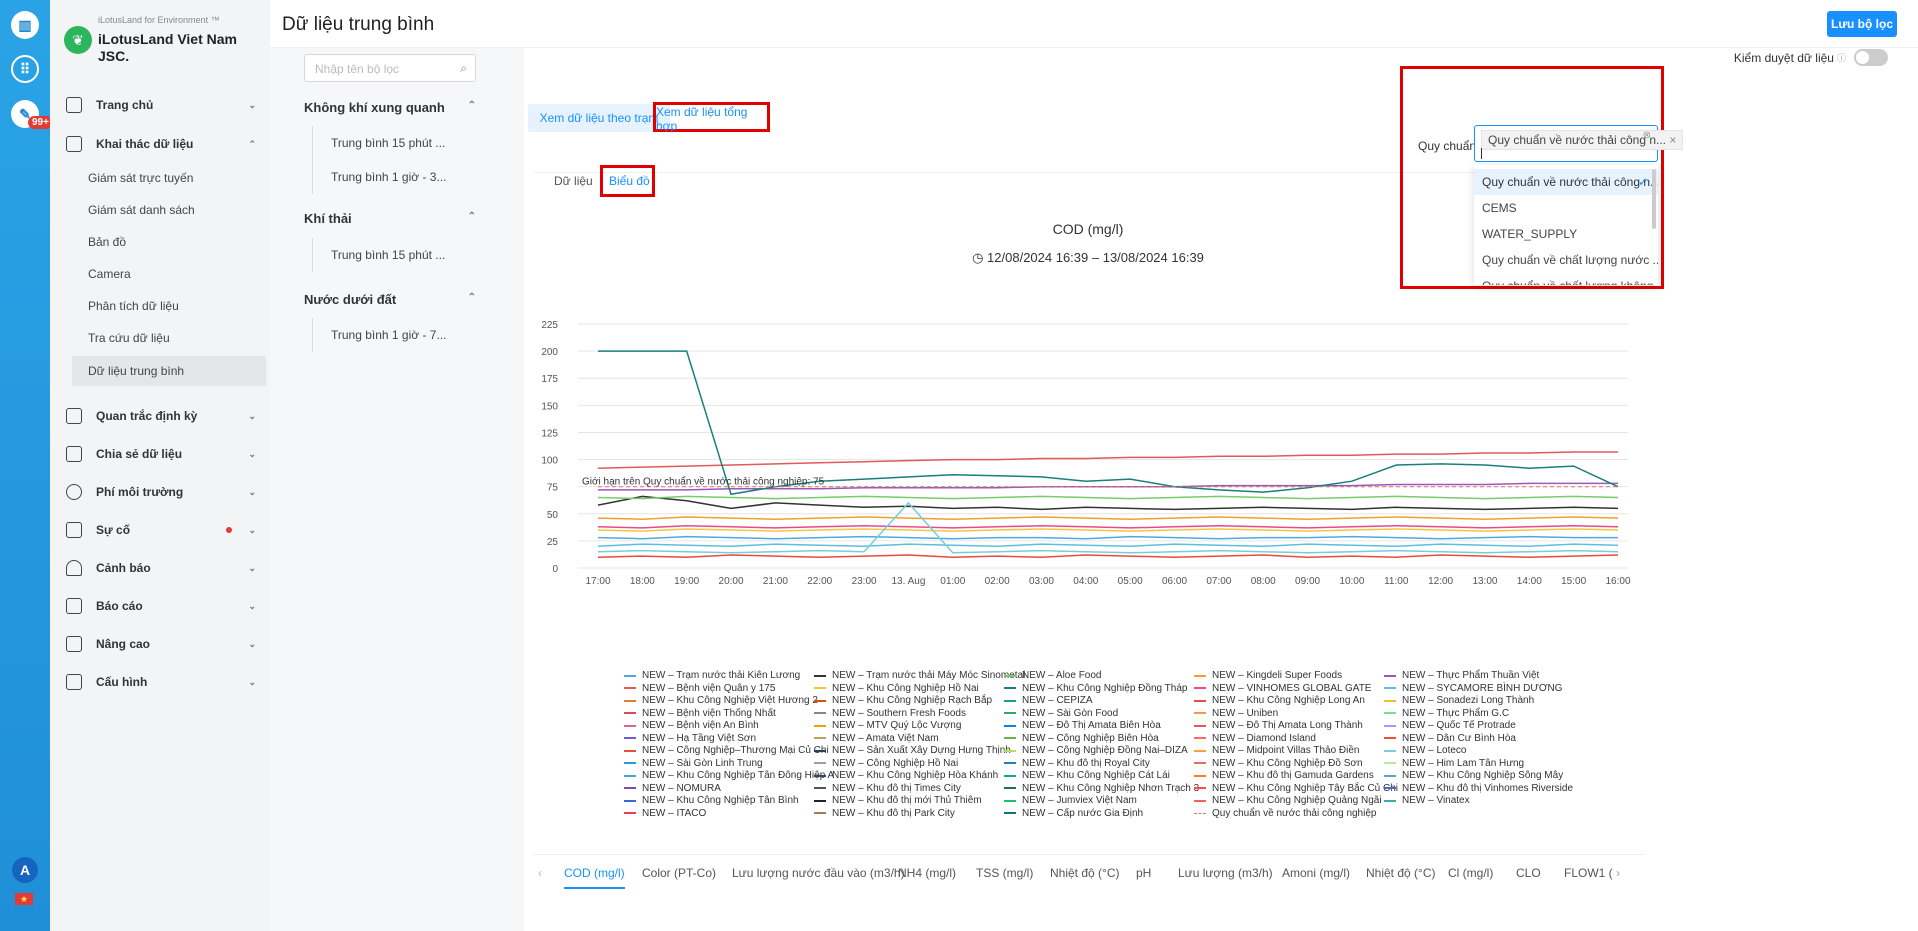 This screenshot has height=931, width=1918. Describe the element at coordinates (1478, 788) in the screenshot. I see `legend-item: NEW – Khu đô thị Vinhomes Riverside` at that location.